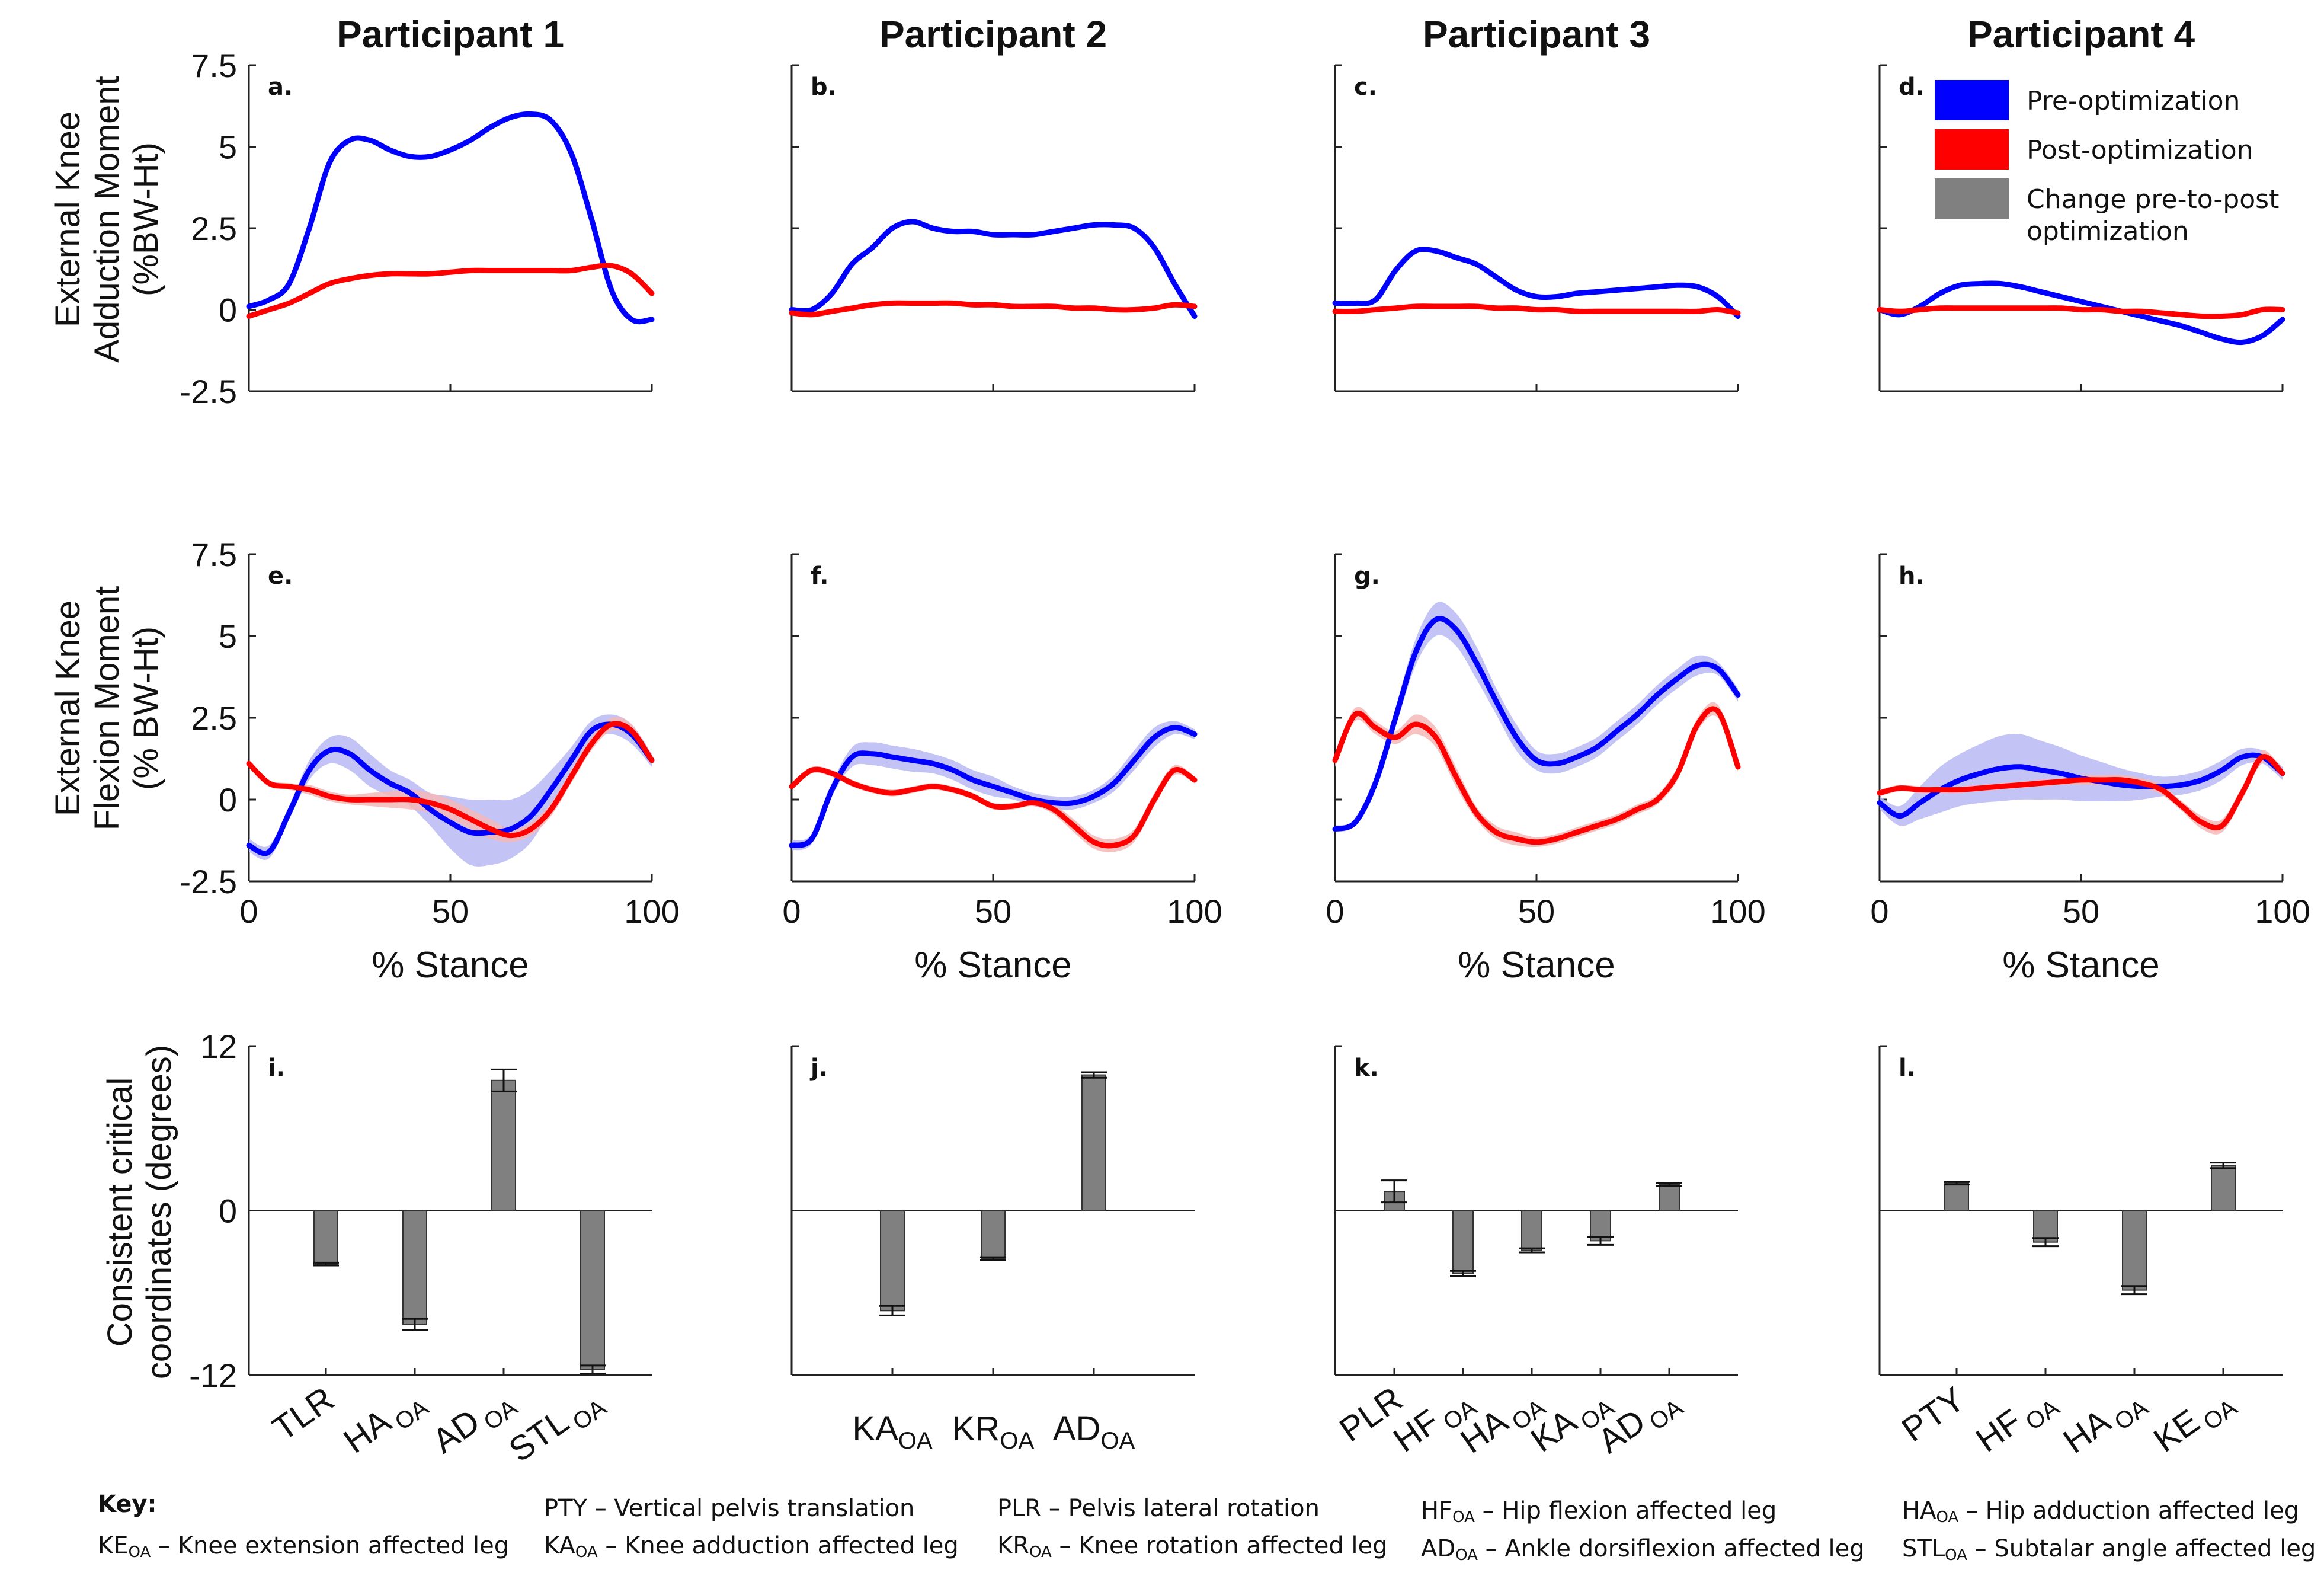 Image resolution: width=2324 pixels, height=1576 pixels. Describe the element at coordinates (1643, 1550) in the screenshot. I see `key-entry-ad: ADOA – Ankle dorsiflexion affected leg` at that location.